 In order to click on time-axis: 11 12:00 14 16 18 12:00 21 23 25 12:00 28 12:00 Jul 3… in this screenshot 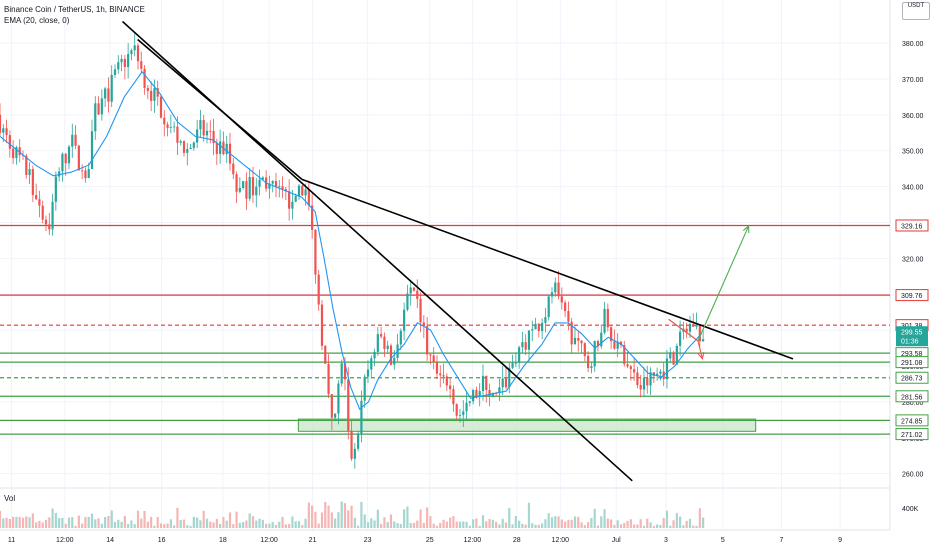, I will do `click(425, 540)`.